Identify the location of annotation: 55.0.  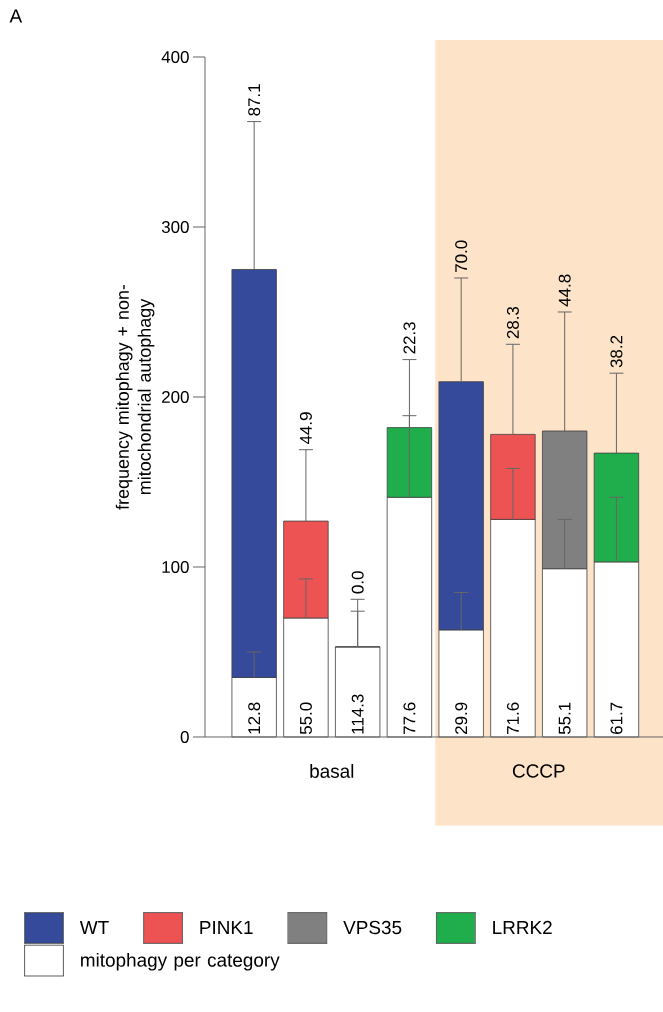
(305, 718).